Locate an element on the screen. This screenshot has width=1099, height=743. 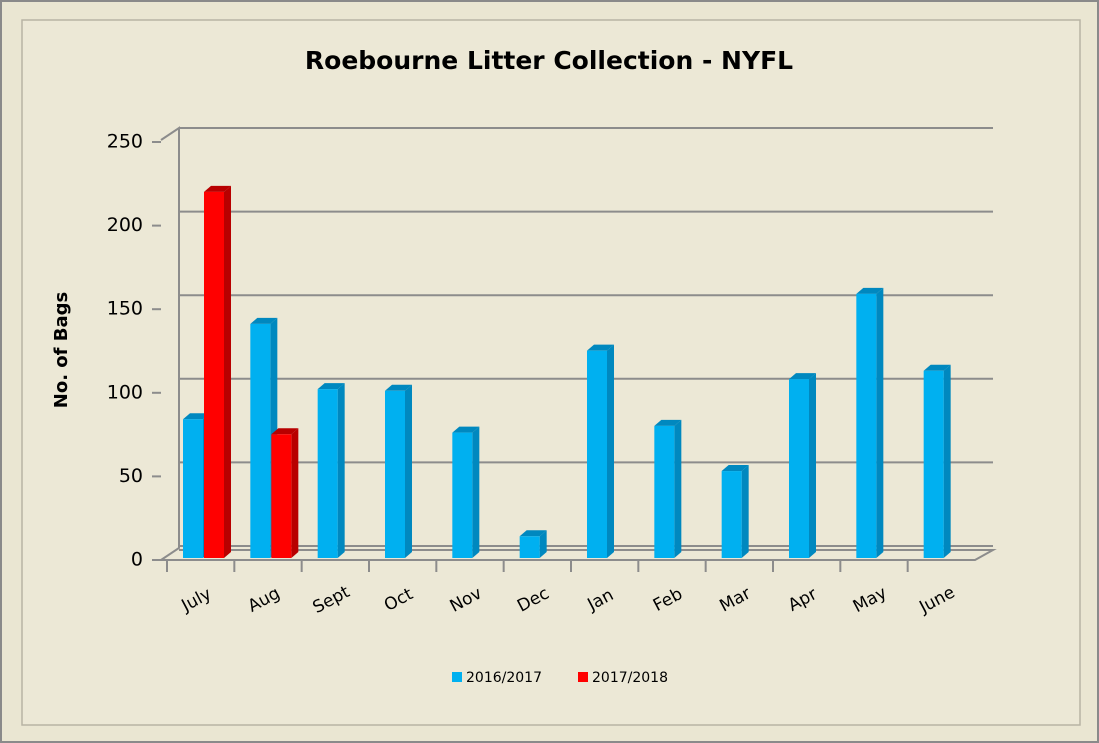
y-tick-label: 150 is located at coordinates (125, 309).